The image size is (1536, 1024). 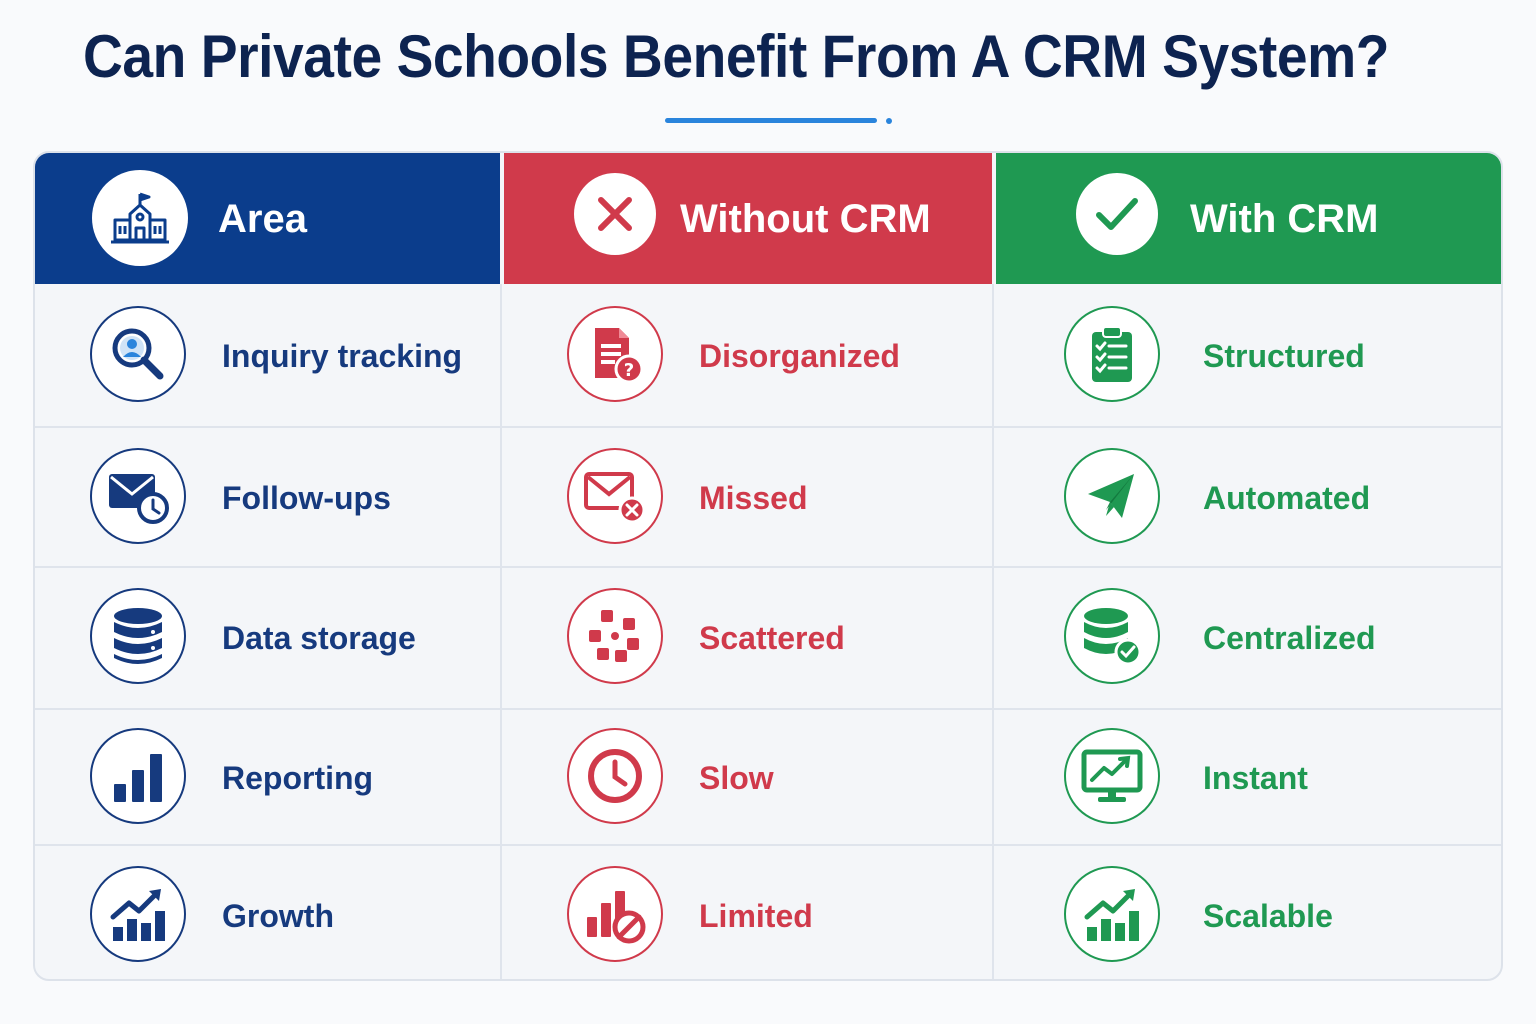 I want to click on area-cell: Growth, so click(x=267, y=912).